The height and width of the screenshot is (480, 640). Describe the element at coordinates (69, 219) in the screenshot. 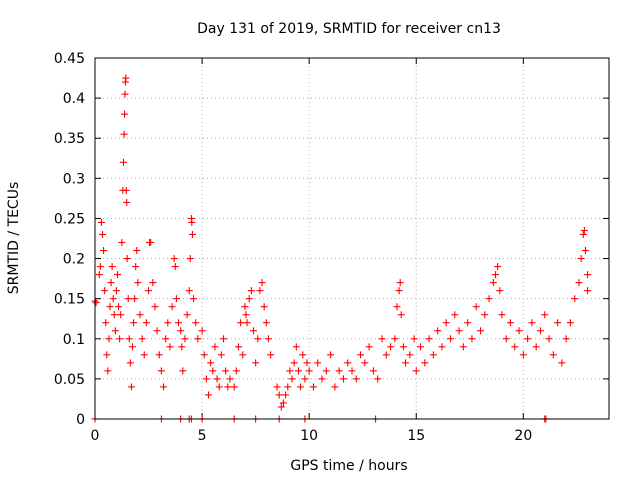

I see `y-tick-label: 0.25` at that location.